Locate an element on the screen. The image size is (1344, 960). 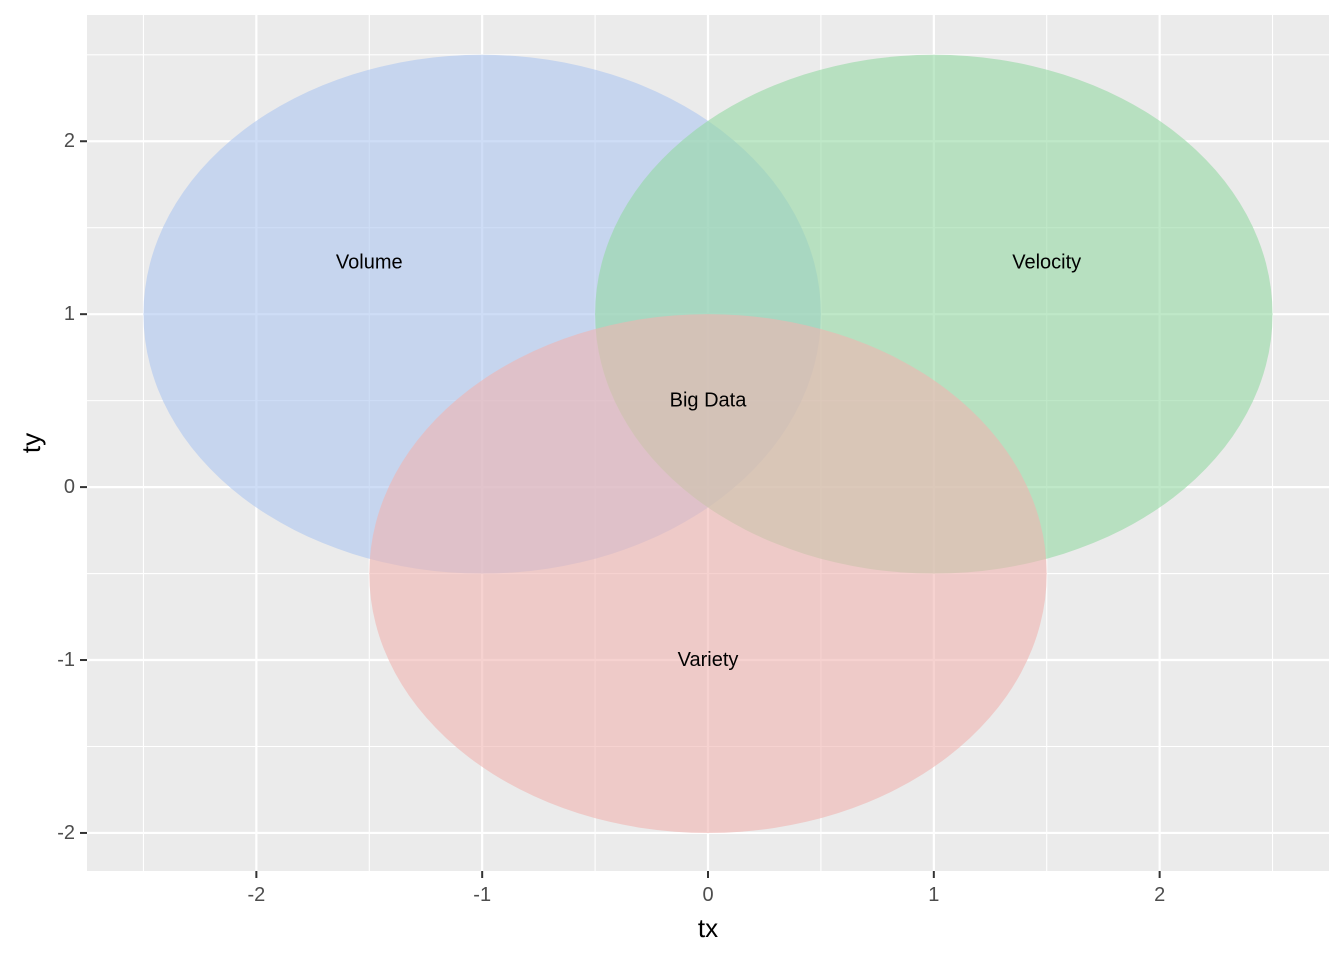
x-tick-label: 1 is located at coordinates (933, 895).